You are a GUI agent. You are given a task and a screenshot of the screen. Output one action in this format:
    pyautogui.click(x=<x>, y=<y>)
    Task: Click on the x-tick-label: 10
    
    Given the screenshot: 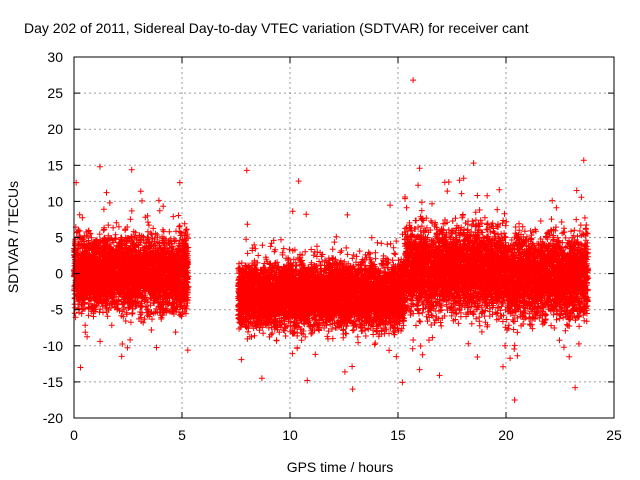 What is the action you would take?
    pyautogui.click(x=290, y=435)
    